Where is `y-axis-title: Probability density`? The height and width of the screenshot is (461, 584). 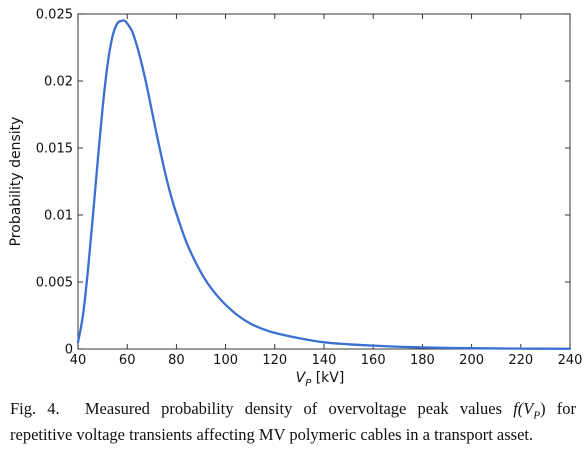
y-axis-title: Probability density is located at coordinates (16, 182).